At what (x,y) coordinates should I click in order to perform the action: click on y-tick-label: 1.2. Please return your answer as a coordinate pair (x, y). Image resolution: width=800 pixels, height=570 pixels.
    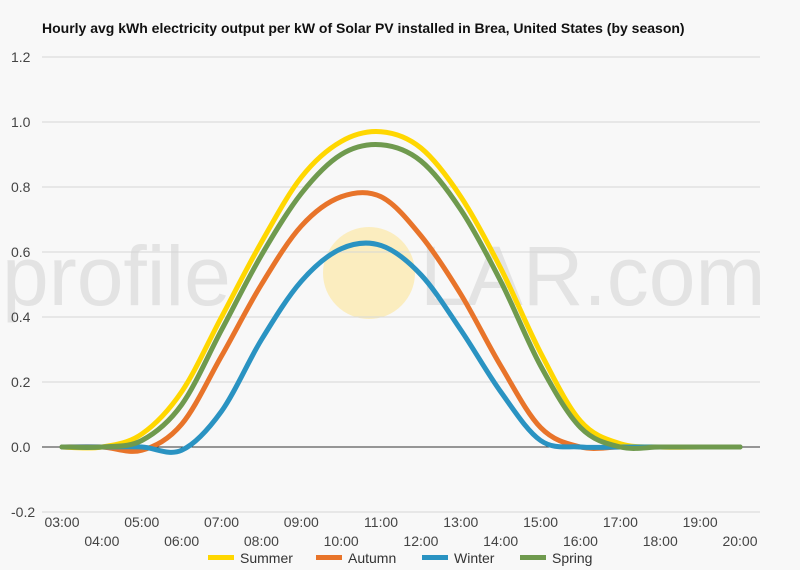
    Looking at the image, I should click on (21, 57).